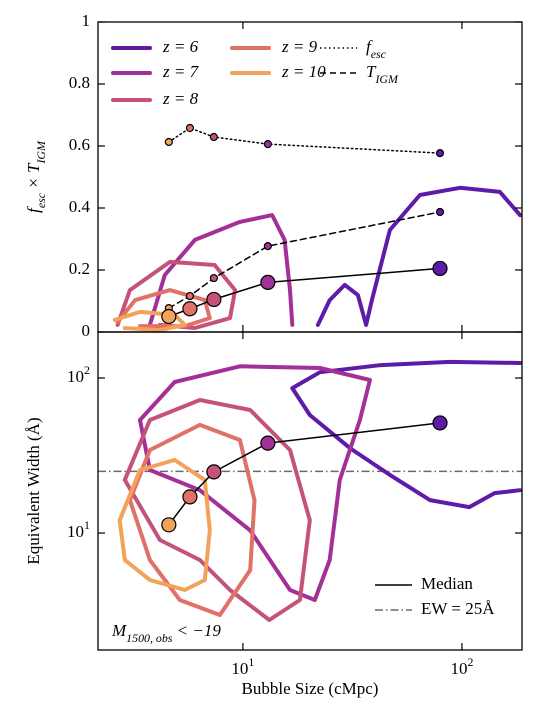 This screenshot has width=543, height=720. I want to click on y-tick-label: 0, so click(86, 330).